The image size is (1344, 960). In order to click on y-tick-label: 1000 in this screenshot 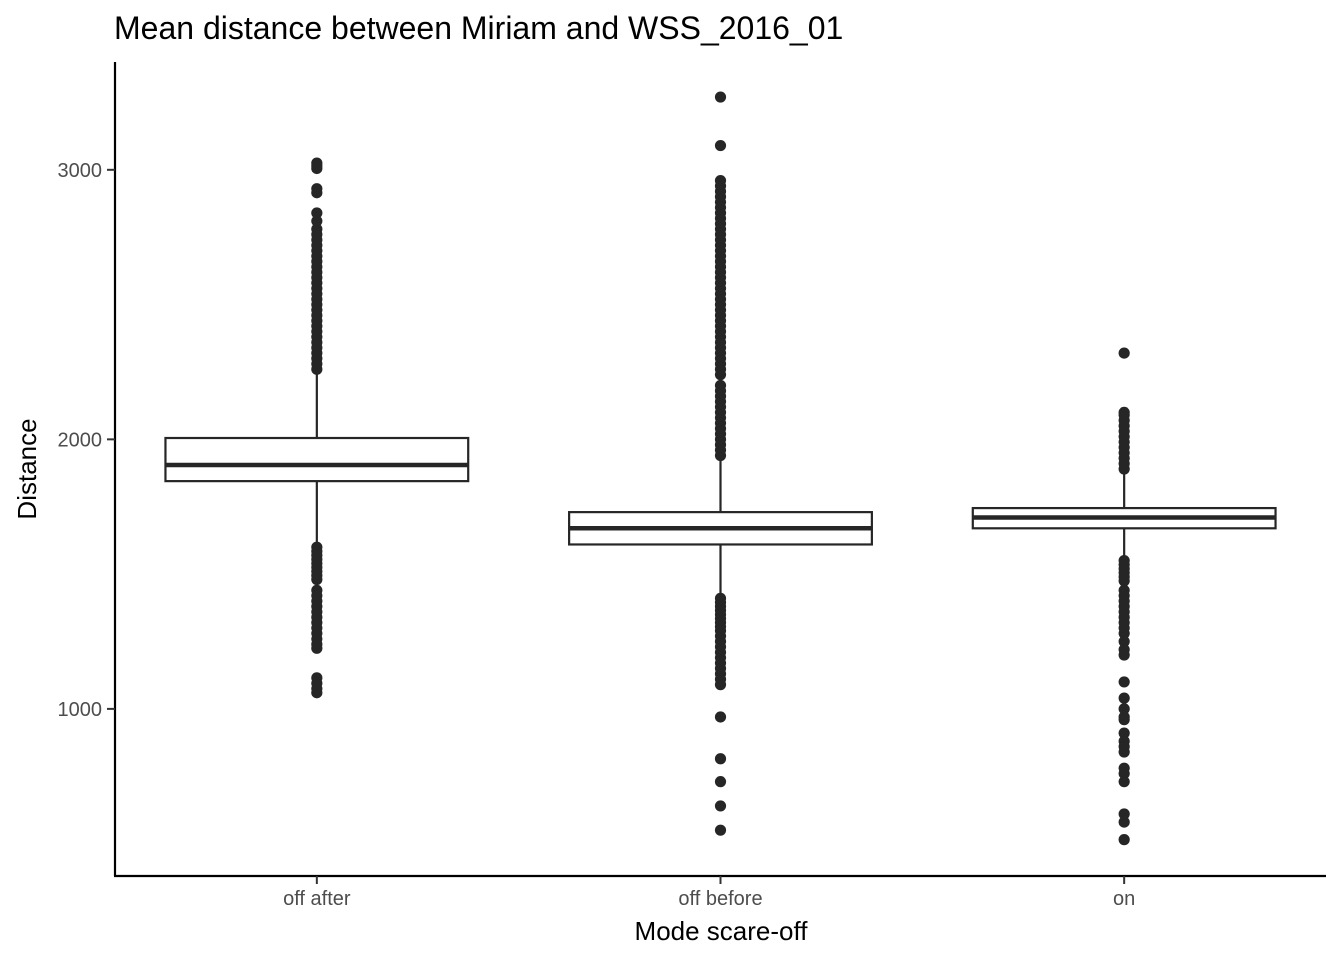, I will do `click(80, 710)`.